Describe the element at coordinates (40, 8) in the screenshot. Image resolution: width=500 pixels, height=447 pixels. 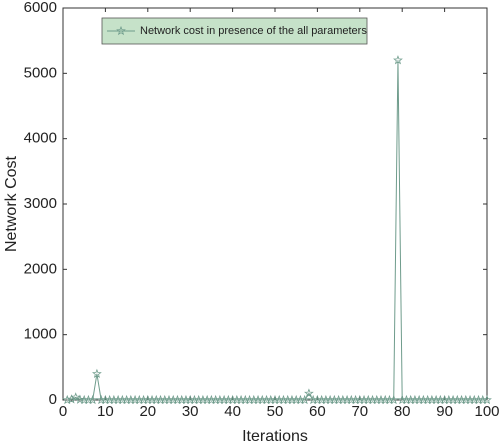
I see `y-tick-label: 6000` at that location.